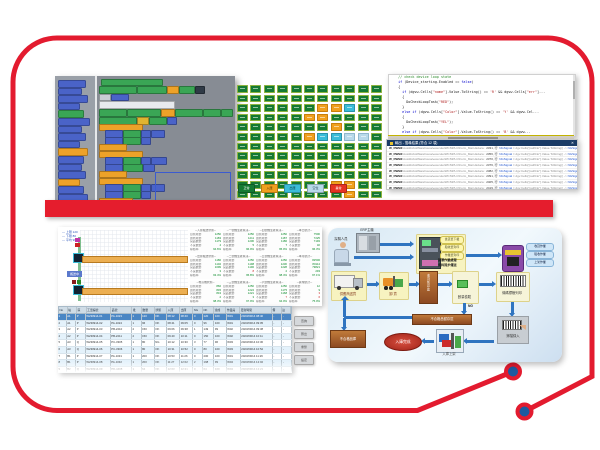  I want to click on table-header-cell: 出庫, so click(187, 310).